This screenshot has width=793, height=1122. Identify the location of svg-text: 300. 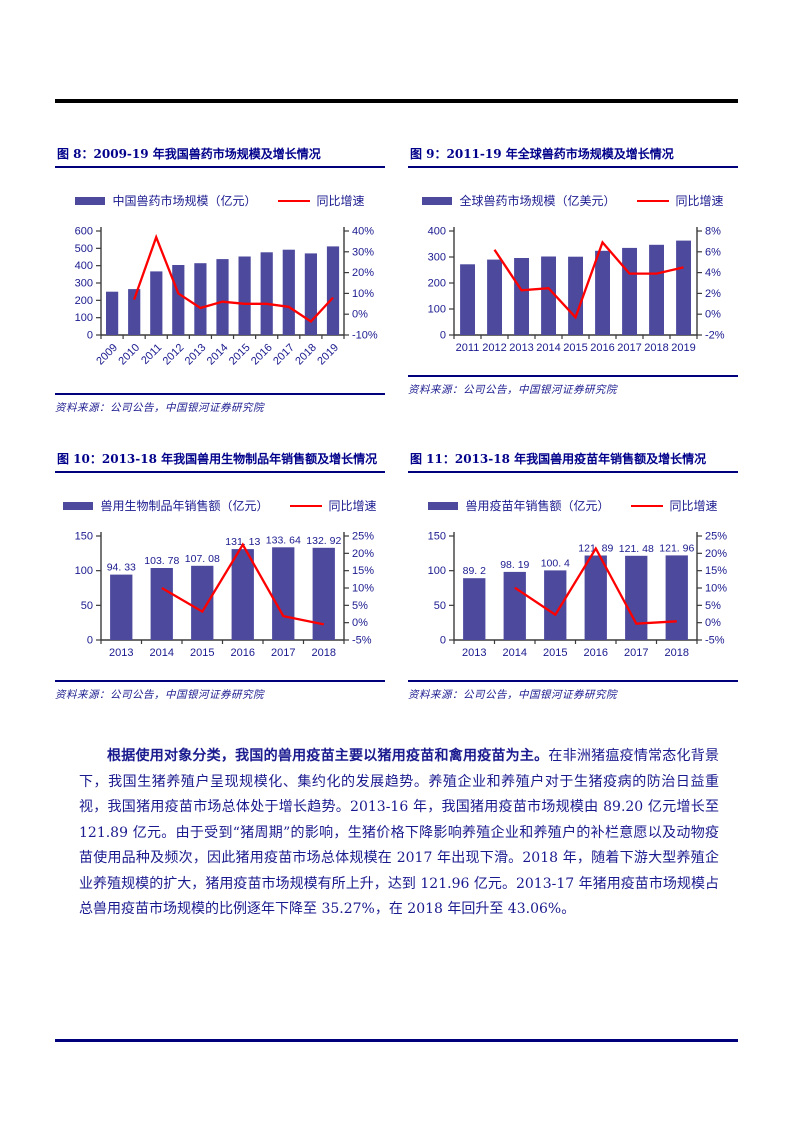
(437, 258).